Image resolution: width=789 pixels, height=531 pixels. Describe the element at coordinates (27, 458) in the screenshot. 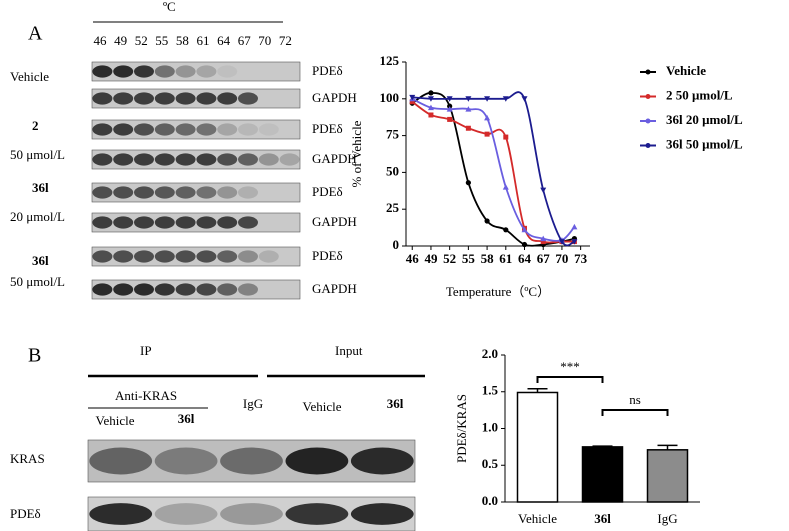

I see `row-label: KRAS` at that location.